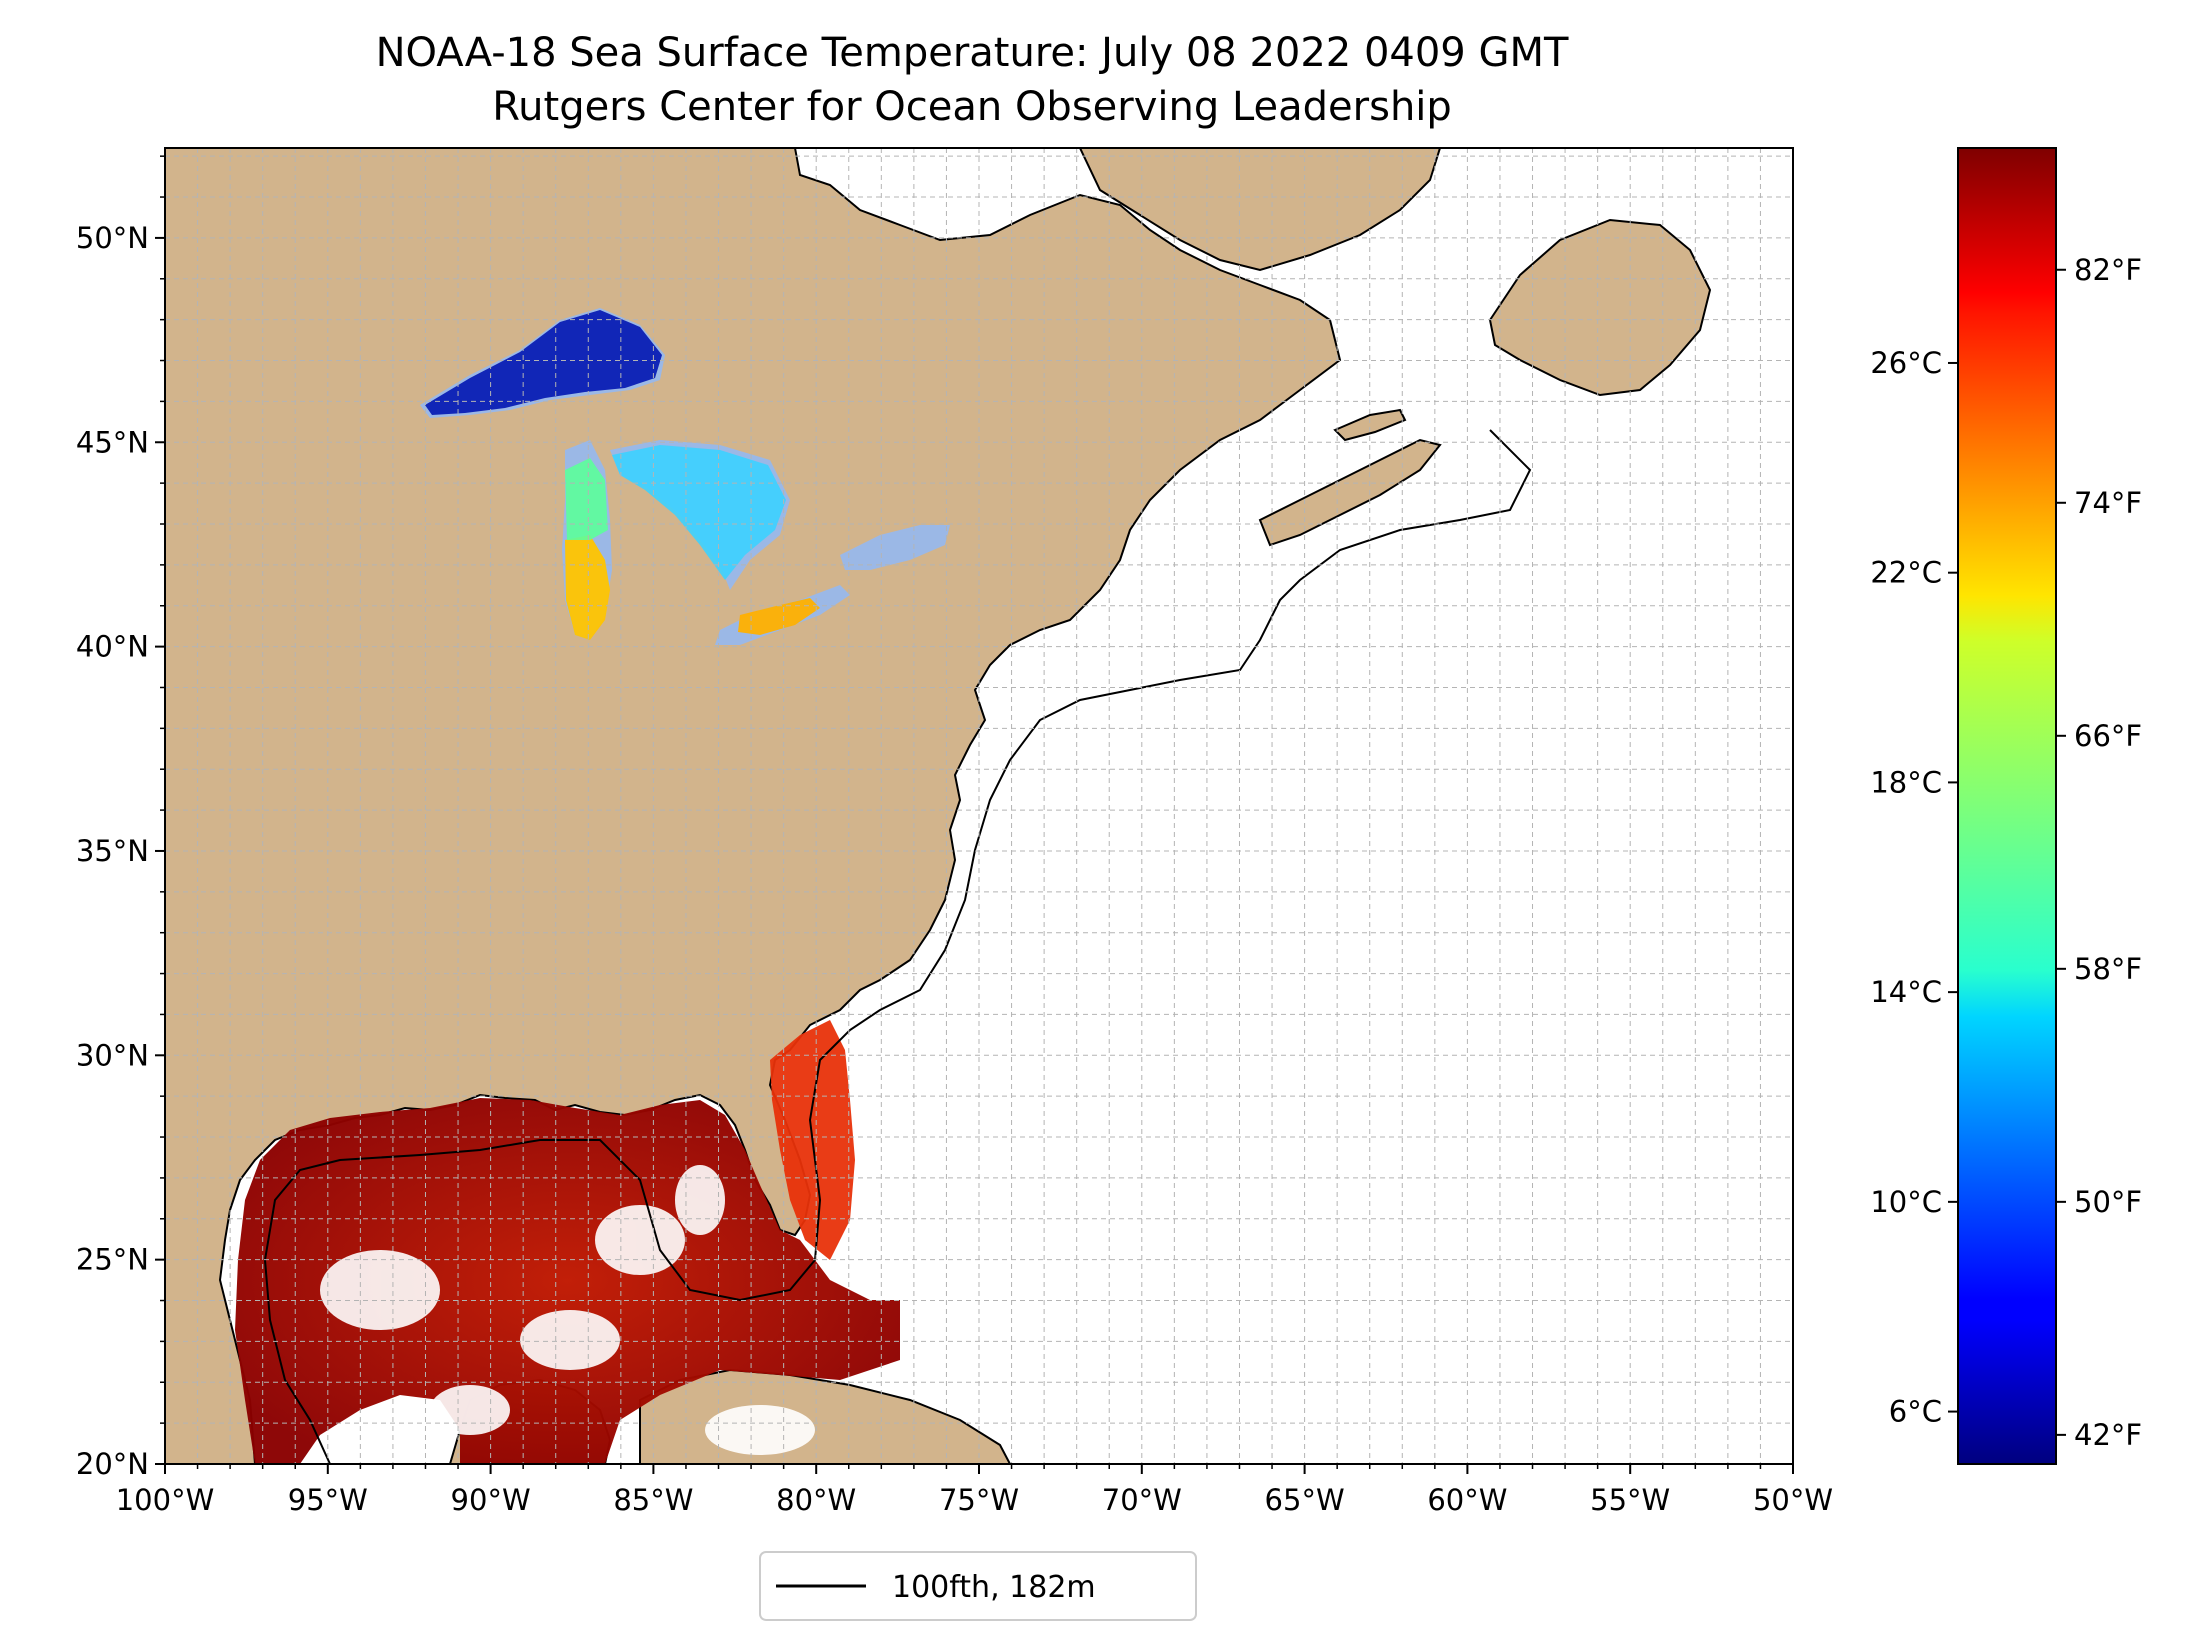 The width and height of the screenshot is (2201, 1647). What do you see at coordinates (120, 818) in the screenshot?
I see `latitude-axis: 20°N 25°N 30°N 35°N 40°N 45°N 50°N` at bounding box center [120, 818].